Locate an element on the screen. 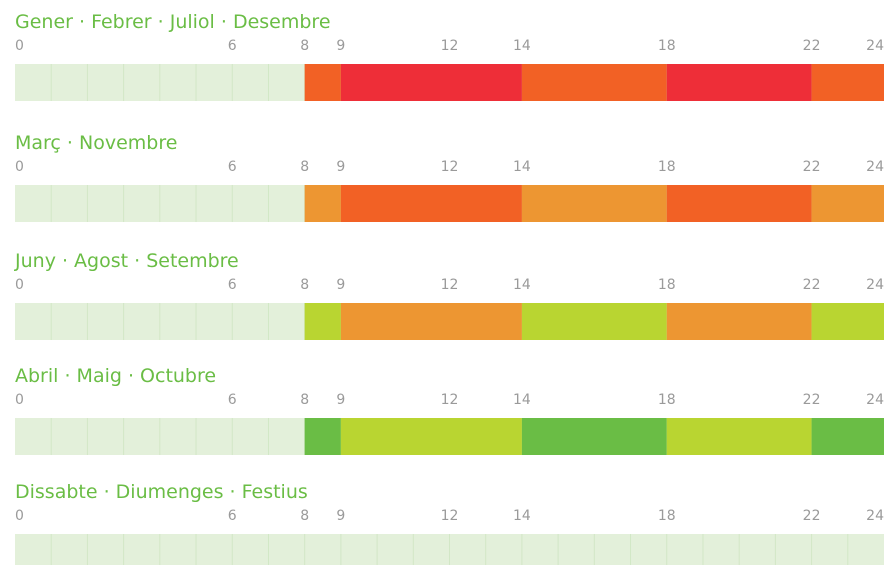  panel-title: Març · Novembre is located at coordinates (96, 143).